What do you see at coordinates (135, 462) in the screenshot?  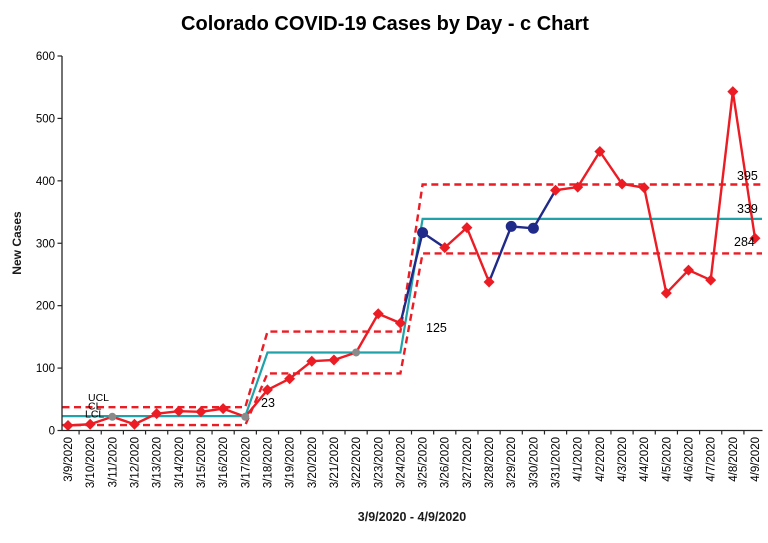 I see `x-tick-label: 3/12/2020` at bounding box center [135, 462].